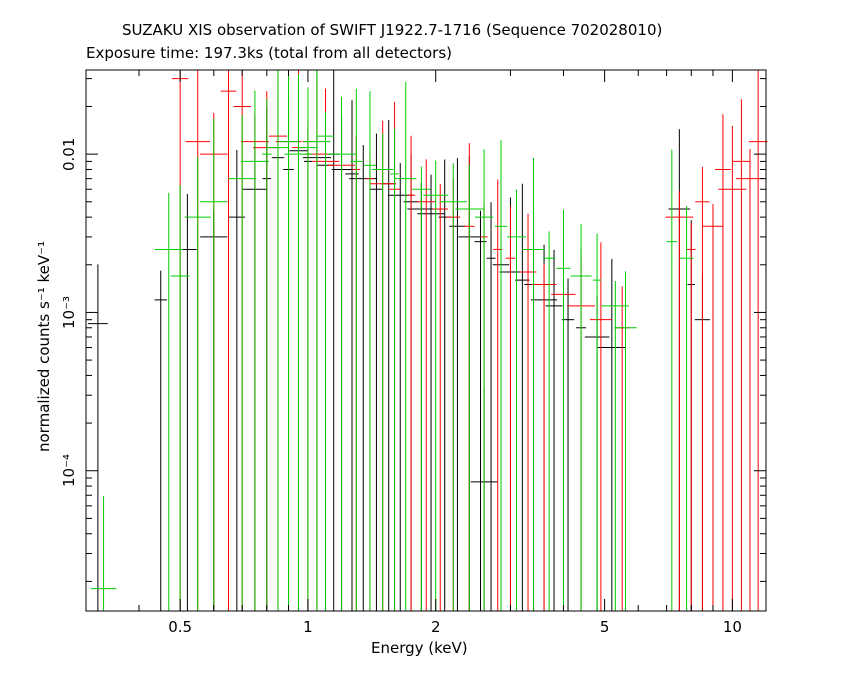  What do you see at coordinates (69, 471) in the screenshot?
I see `y-tick-label: 10⁻⁴` at bounding box center [69, 471].